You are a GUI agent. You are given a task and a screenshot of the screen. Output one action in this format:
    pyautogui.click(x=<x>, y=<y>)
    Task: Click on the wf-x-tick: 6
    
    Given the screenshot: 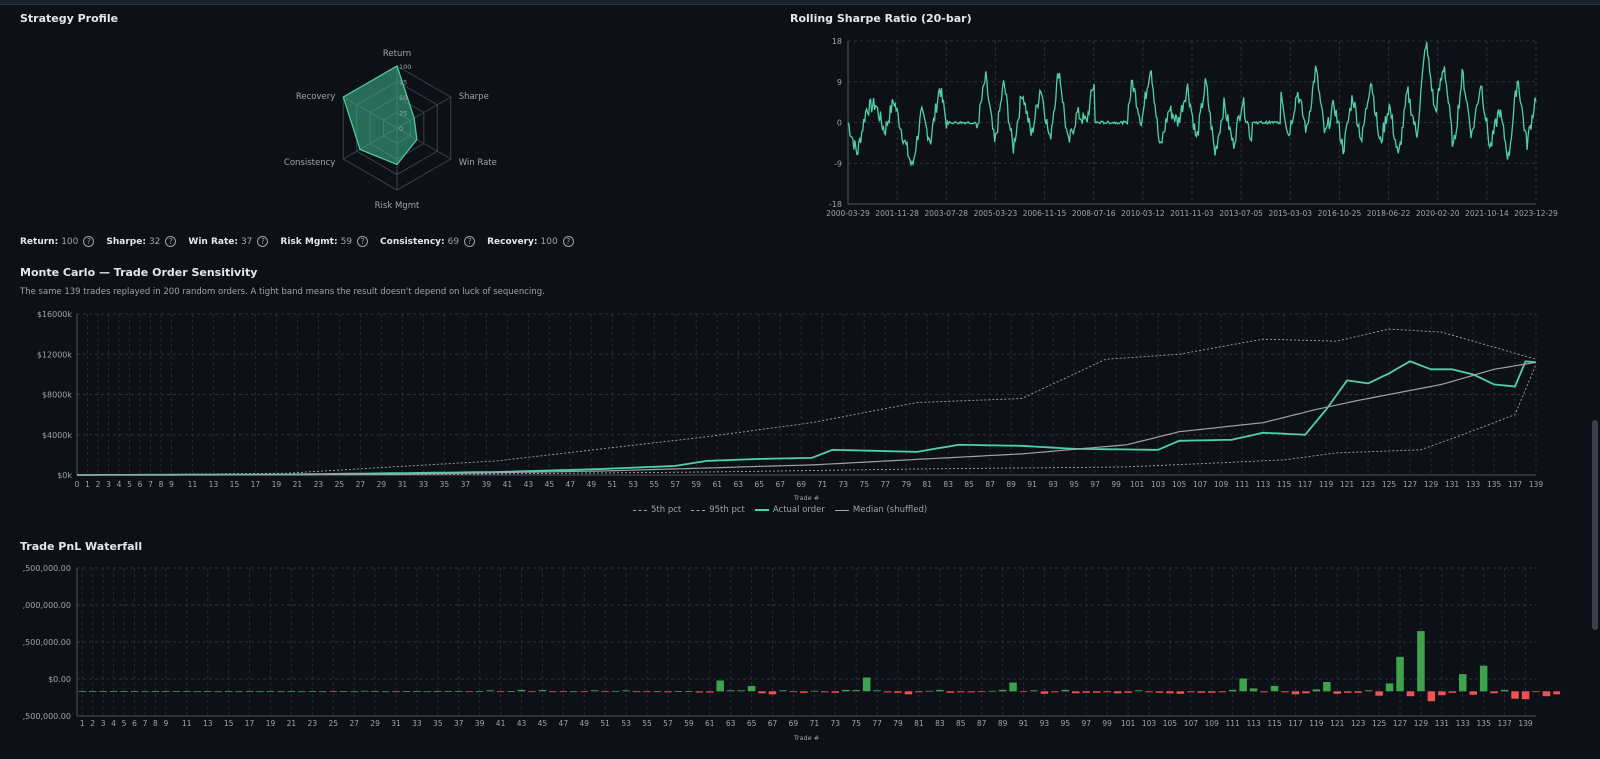 What is the action you would take?
    pyautogui.click(x=134, y=723)
    